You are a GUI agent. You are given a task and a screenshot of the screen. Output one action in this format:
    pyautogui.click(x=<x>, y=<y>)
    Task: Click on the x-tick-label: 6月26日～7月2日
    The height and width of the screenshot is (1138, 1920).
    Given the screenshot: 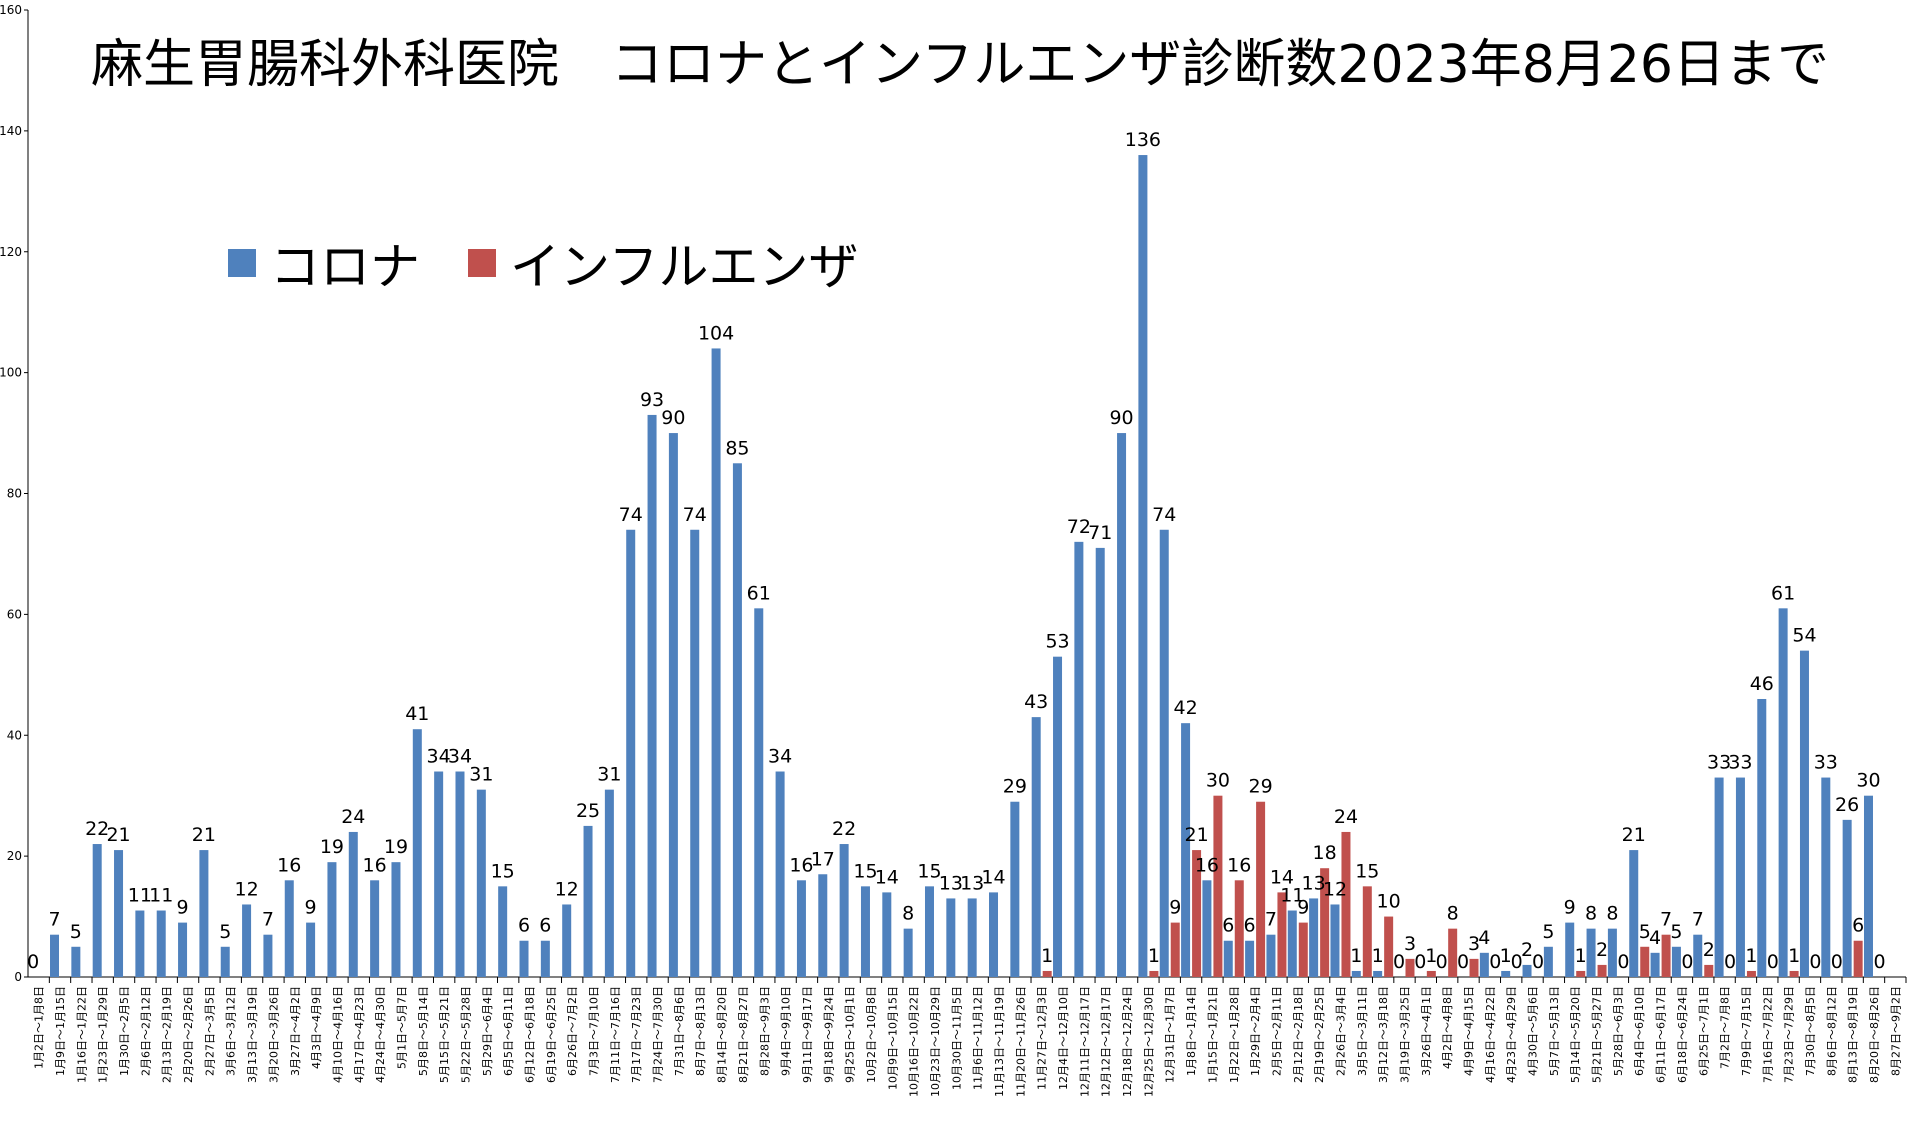 What is the action you would take?
    pyautogui.click(x=572, y=1031)
    